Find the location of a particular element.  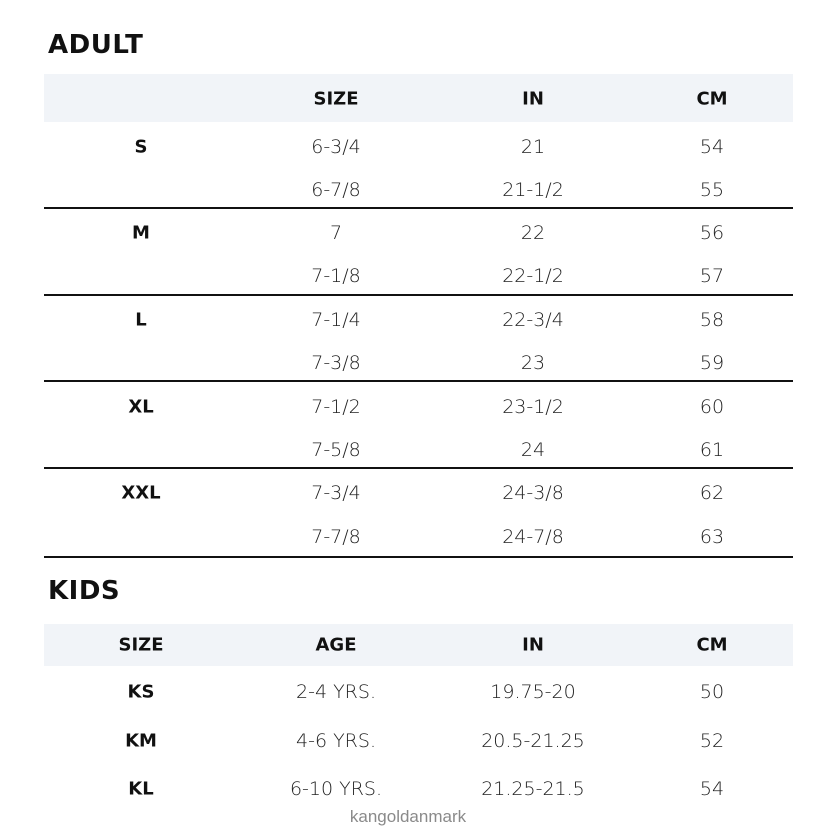

table-cell: 6-10 YRS. is located at coordinates (336, 789).